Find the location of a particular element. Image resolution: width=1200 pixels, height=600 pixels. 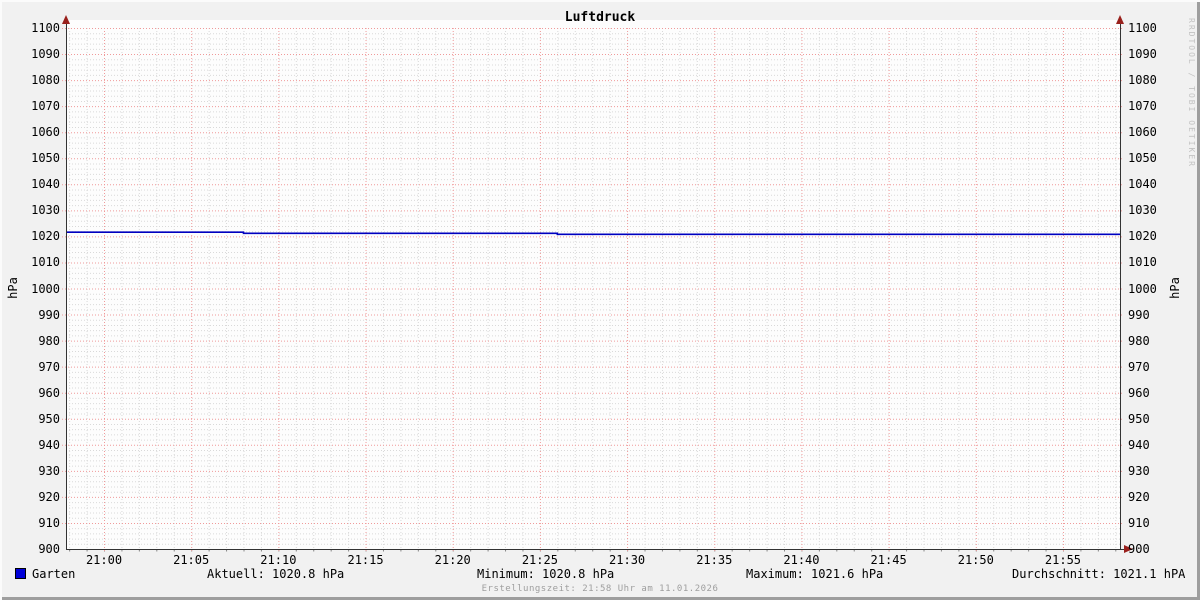

y-tick-label-right: 980 is located at coordinates (1139, 340).